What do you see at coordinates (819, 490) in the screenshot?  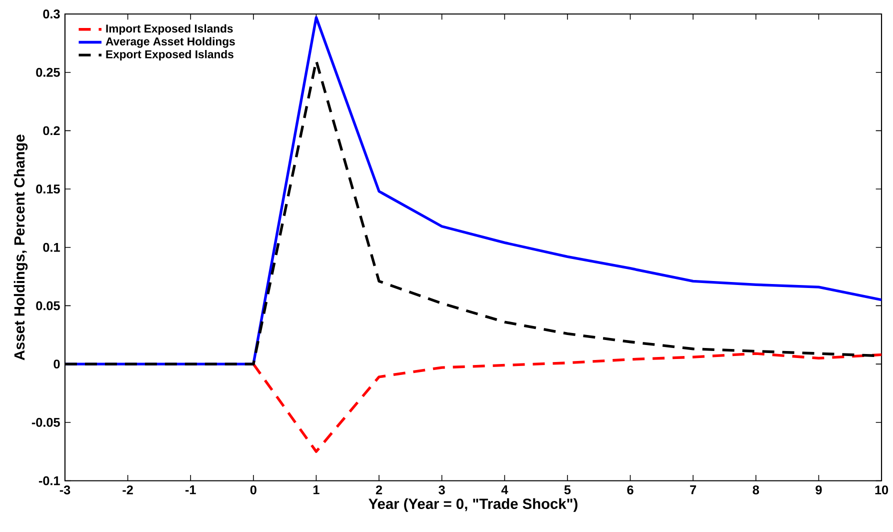 I see `x-tick-label: 9` at bounding box center [819, 490].